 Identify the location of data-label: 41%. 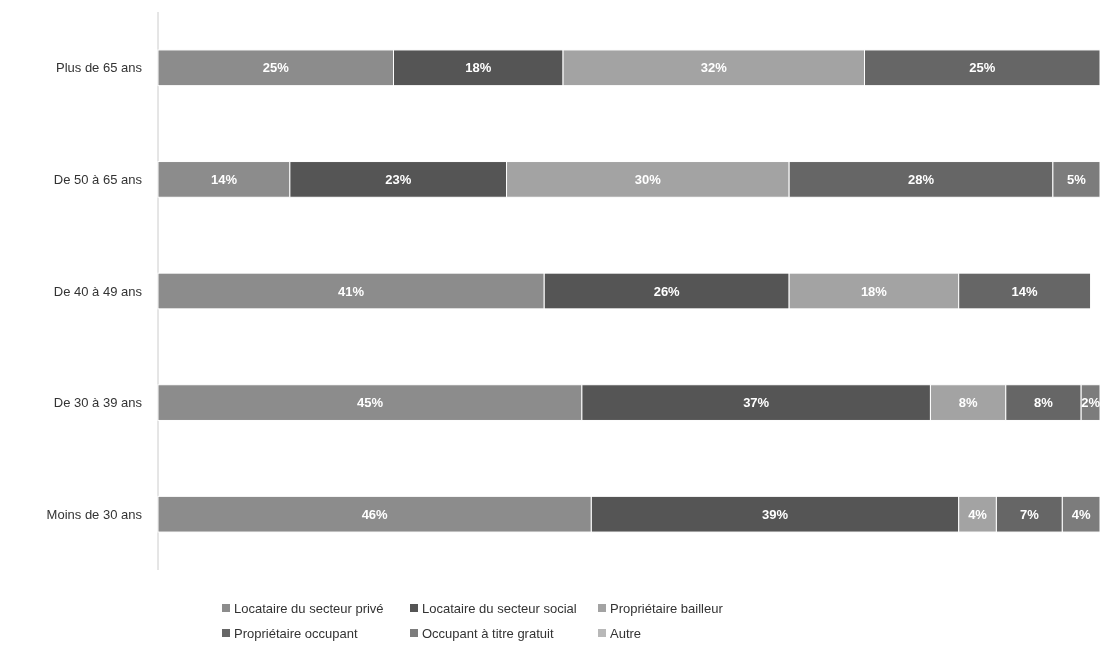
(351, 291).